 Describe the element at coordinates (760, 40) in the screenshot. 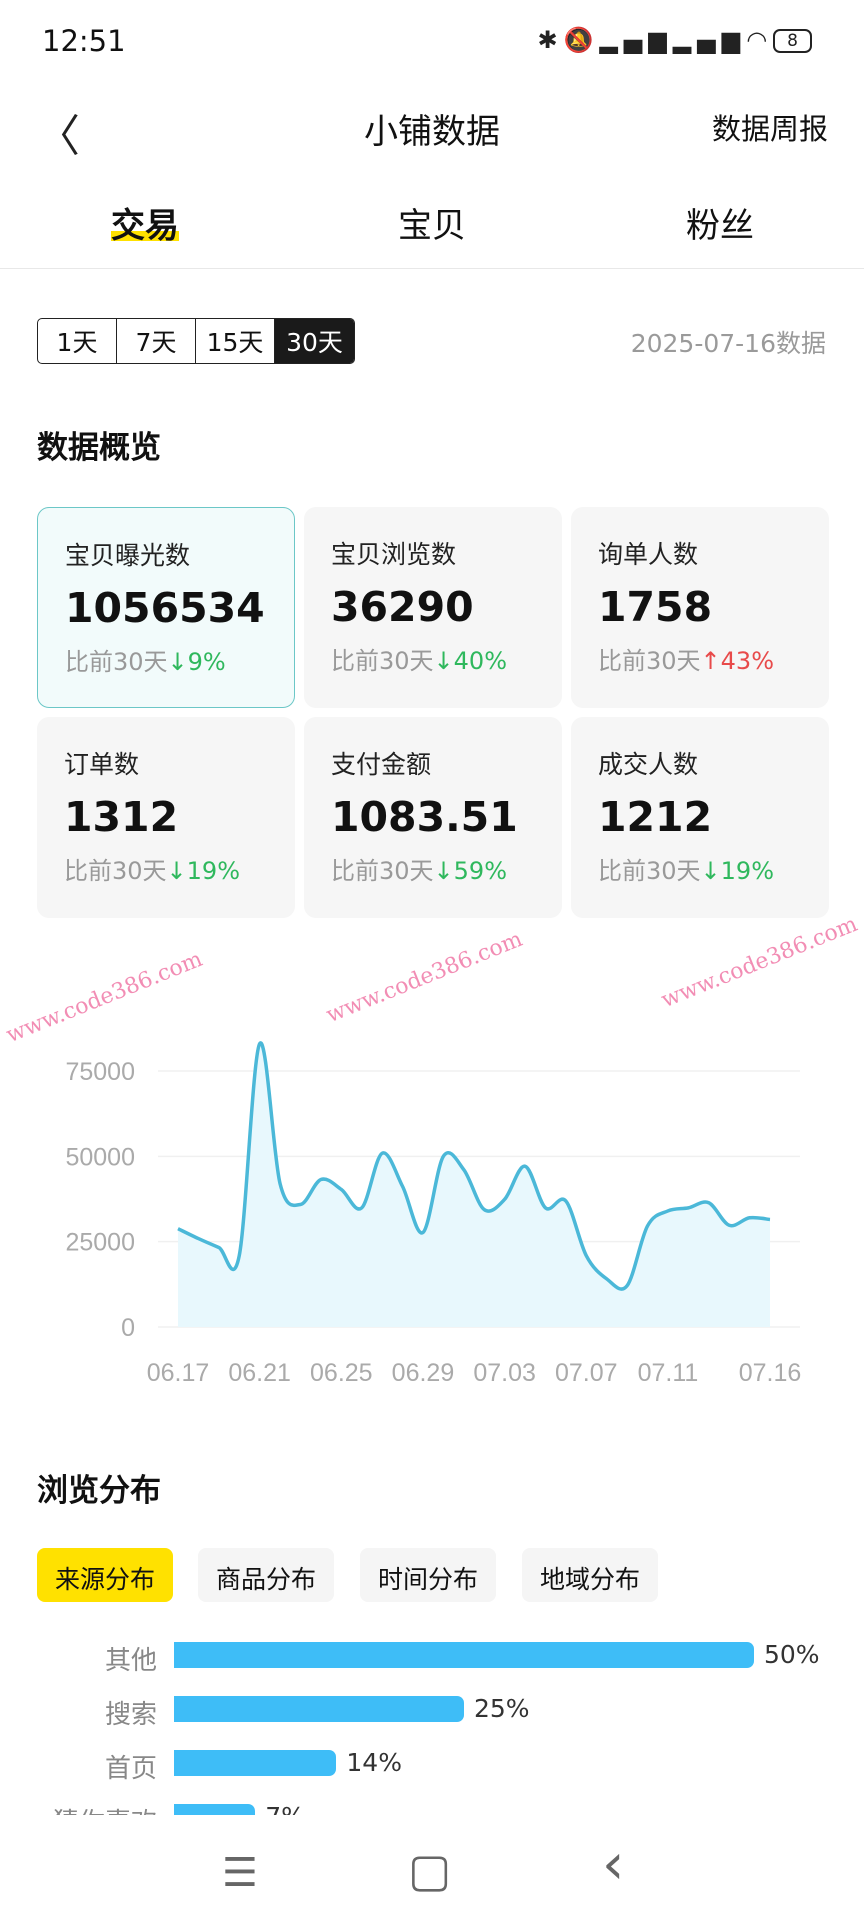

I see `wifi-icon: ◠` at that location.